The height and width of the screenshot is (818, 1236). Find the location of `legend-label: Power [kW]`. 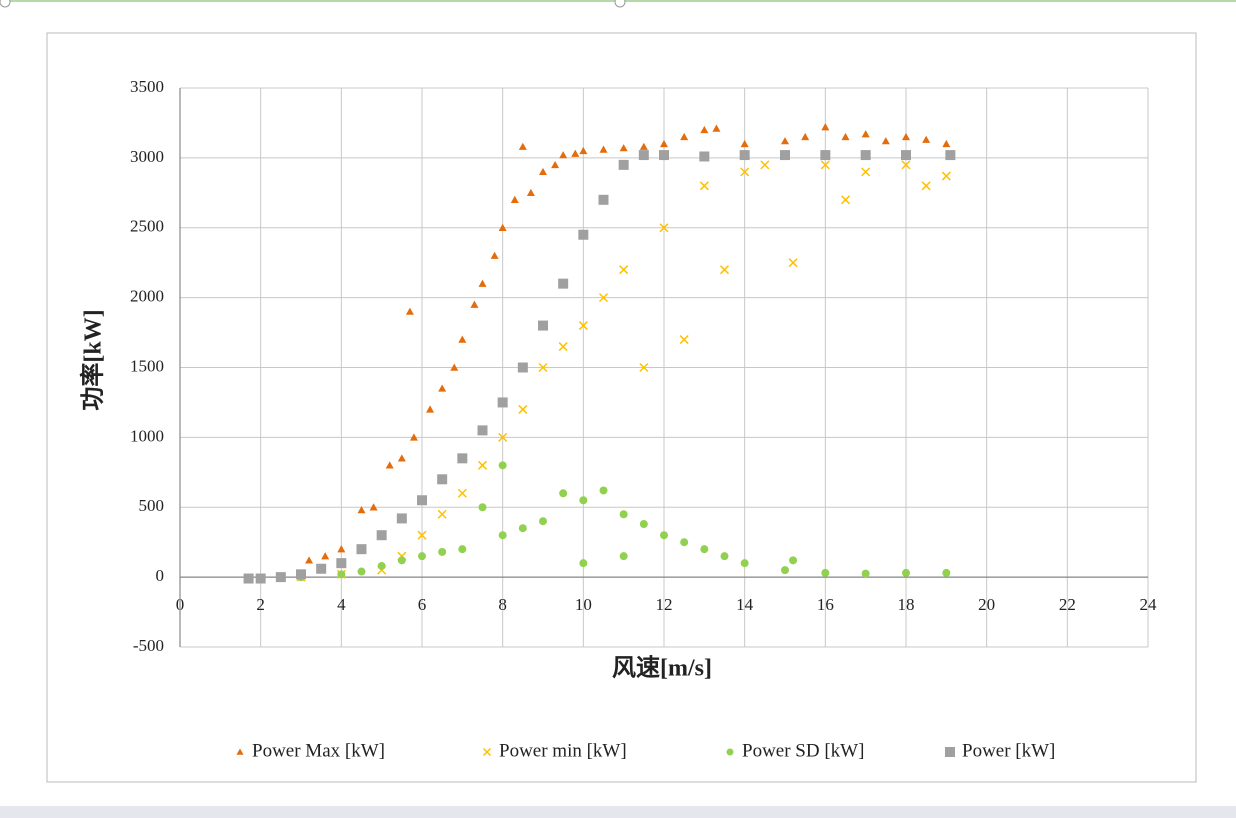

legend-label: Power [kW] is located at coordinates (1008, 750).